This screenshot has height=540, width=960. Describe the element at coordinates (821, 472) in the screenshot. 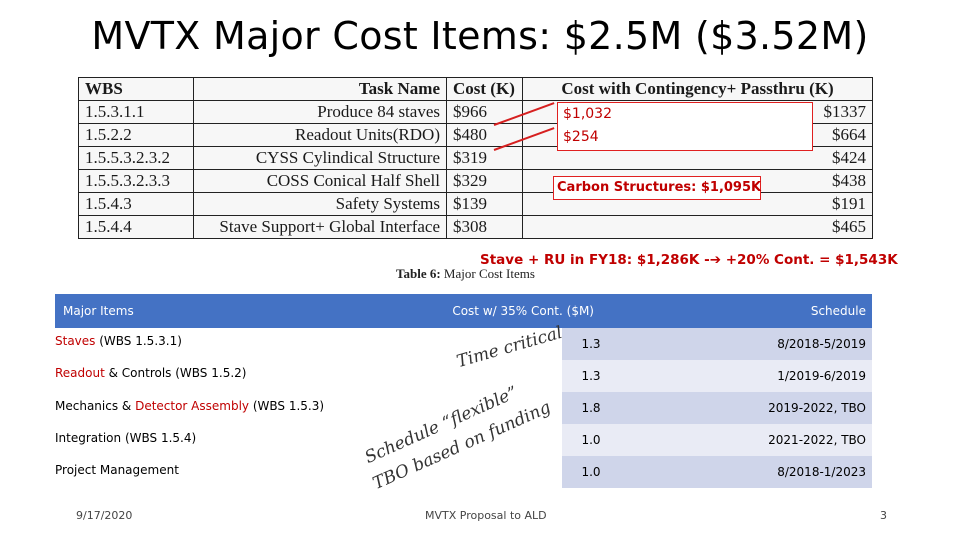

I see `schedule-value: 8/2018-1/2023` at that location.